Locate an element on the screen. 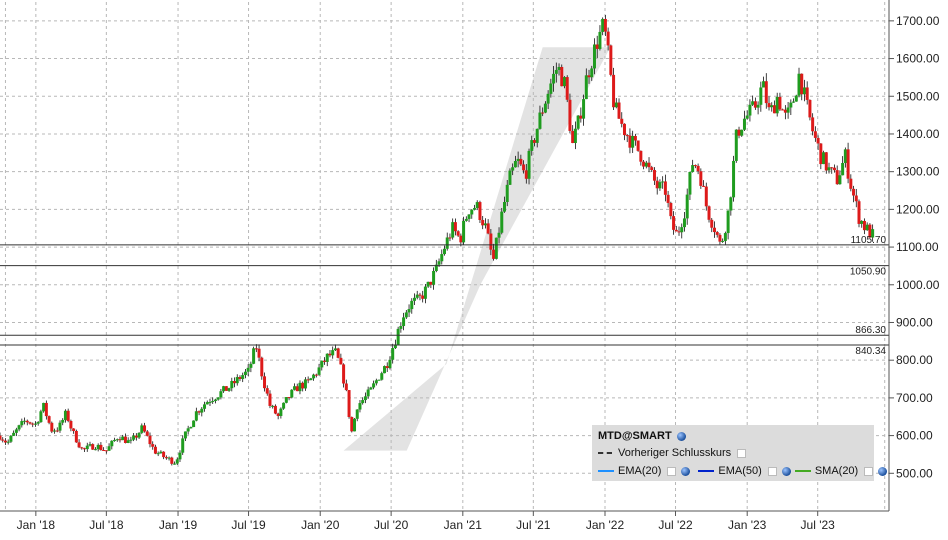 Image resolution: width=948 pixels, height=540 pixels. x-tick-label: Jan '21 is located at coordinates (463, 525).